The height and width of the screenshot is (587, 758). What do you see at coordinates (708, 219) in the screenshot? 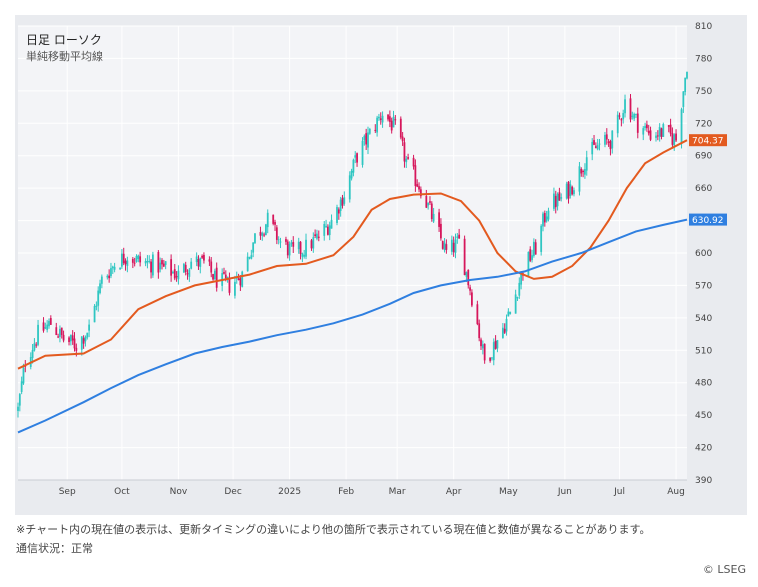
I see `last-value-badge` at bounding box center [708, 219].